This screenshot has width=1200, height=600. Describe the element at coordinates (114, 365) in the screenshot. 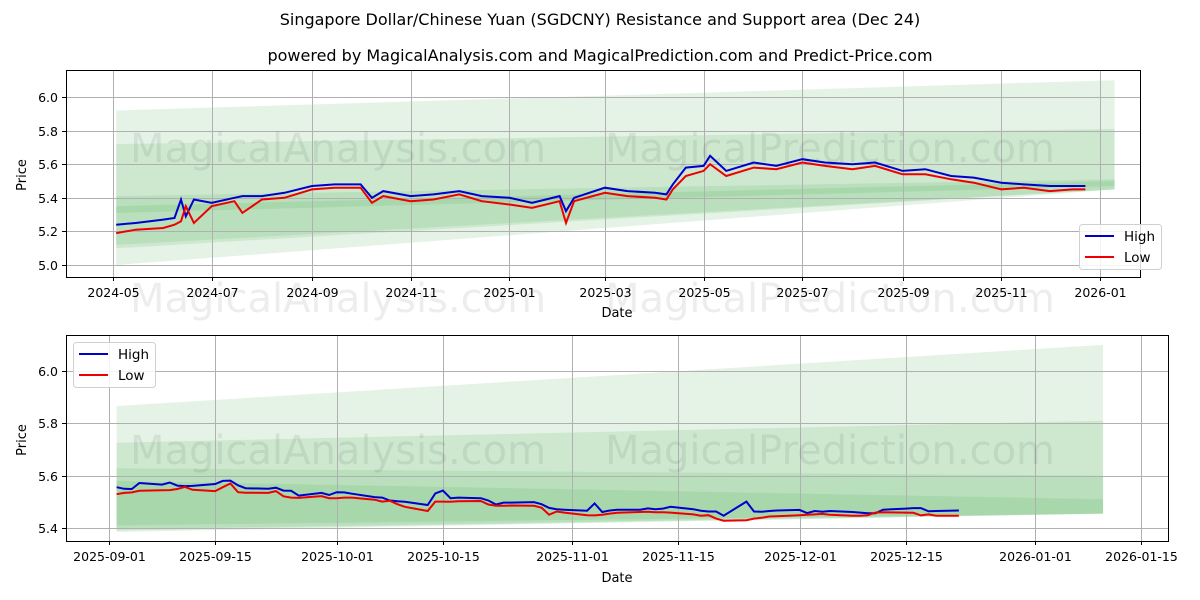

I see `bottom-legend: High Low` at that location.